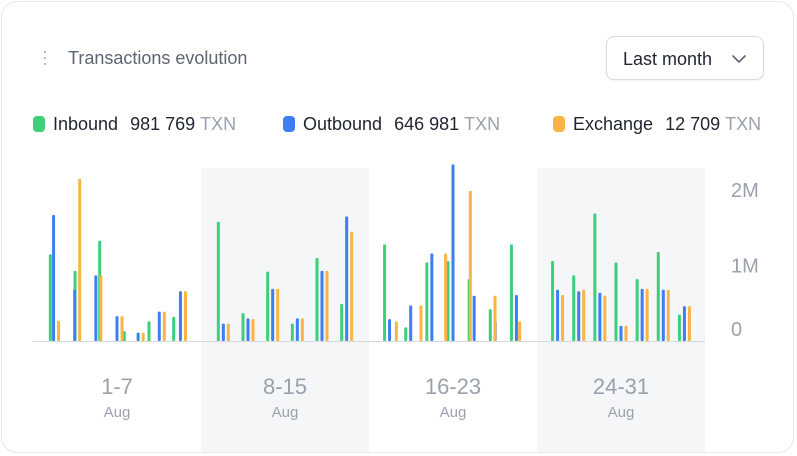  What do you see at coordinates (693, 124) in the screenshot?
I see `legend-value: 12 709` at bounding box center [693, 124].